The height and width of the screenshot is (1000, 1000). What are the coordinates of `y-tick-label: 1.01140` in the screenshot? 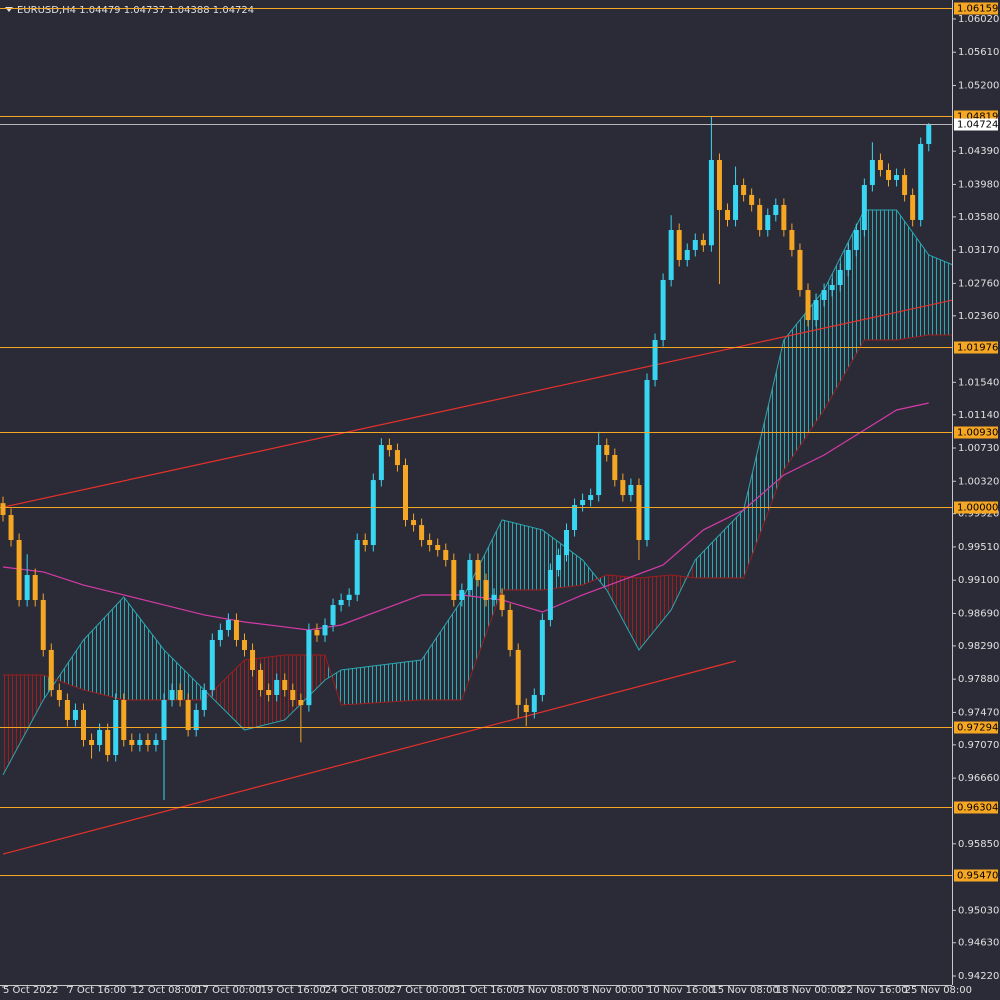 It's located at (978, 415).